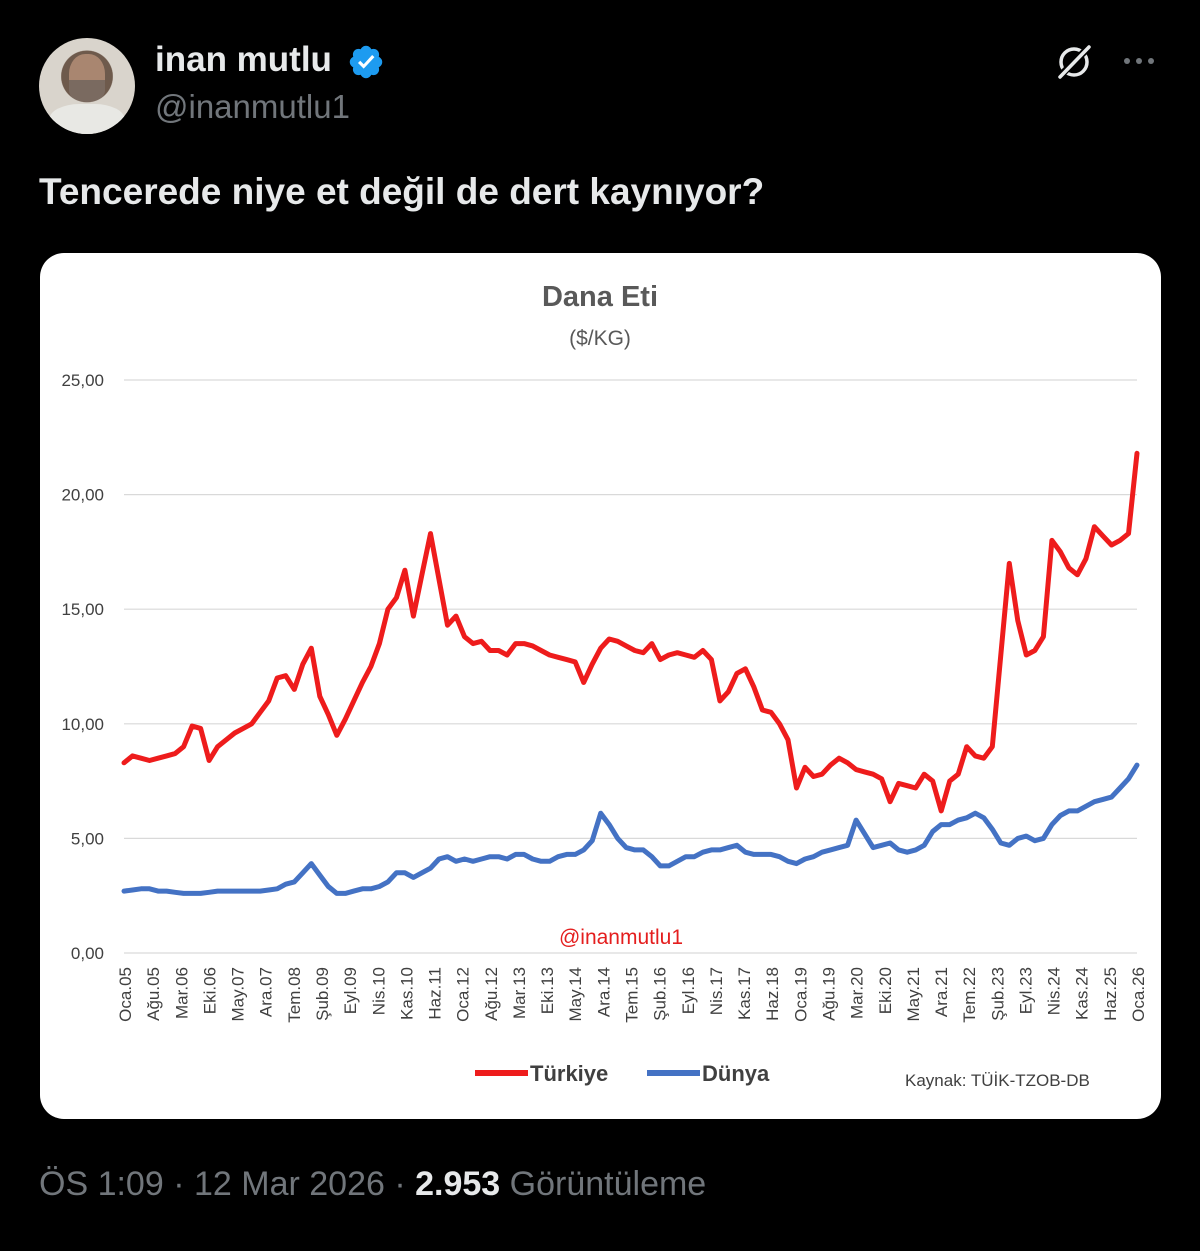 The width and height of the screenshot is (1200, 1251). What do you see at coordinates (1082, 993) in the screenshot?
I see `x-tick-label: Kas.24` at bounding box center [1082, 993].